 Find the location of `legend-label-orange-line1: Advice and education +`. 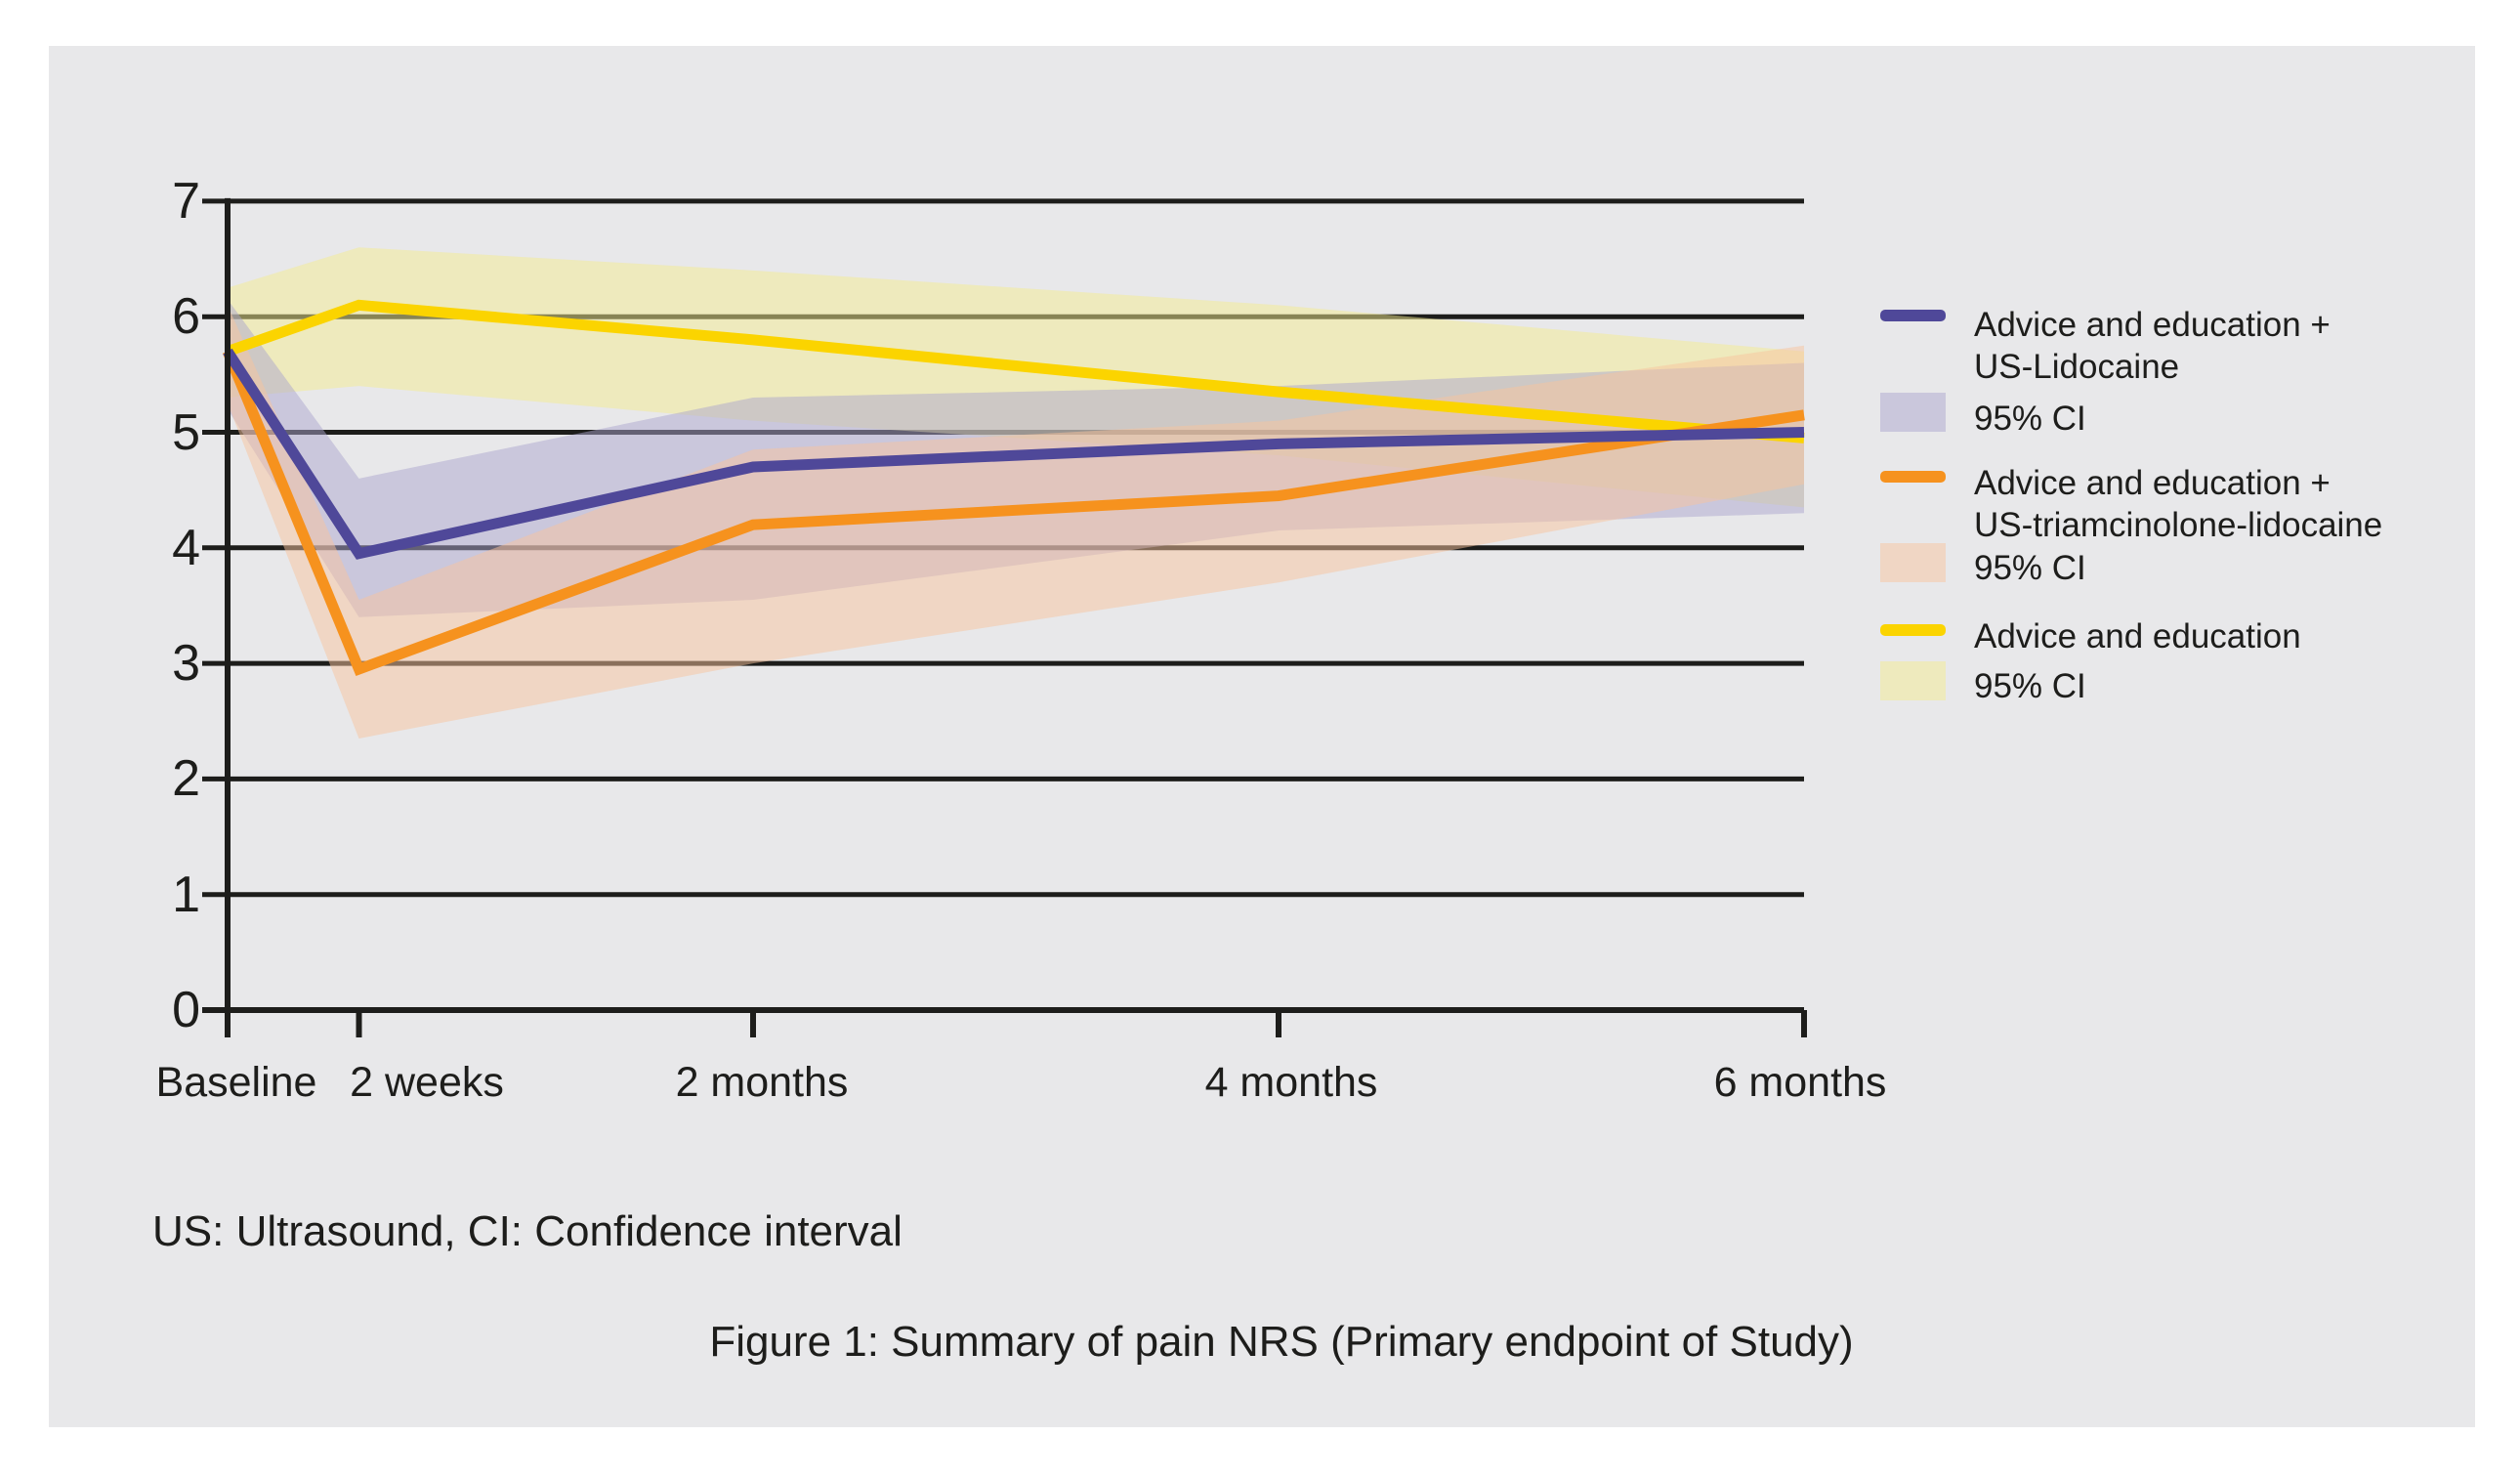

legend-label-orange-line1: Advice and education + is located at coordinates (2152, 483).